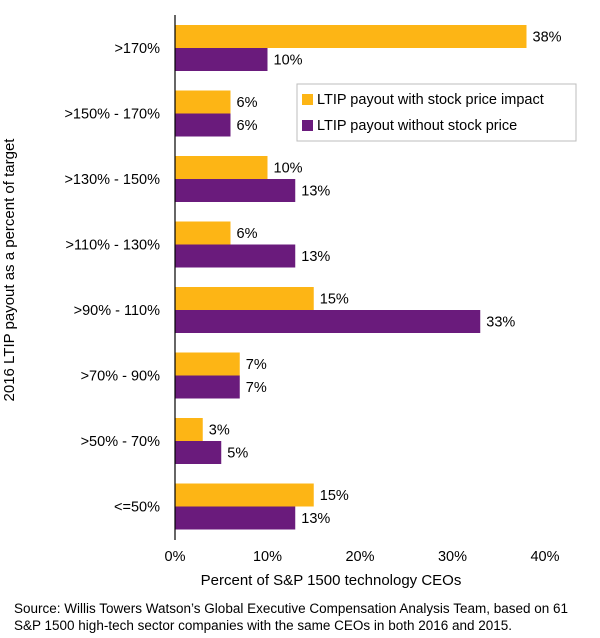 The image size is (600, 638). Describe the element at coordinates (175, 557) in the screenshot. I see `x-tick-label: 0%` at that location.